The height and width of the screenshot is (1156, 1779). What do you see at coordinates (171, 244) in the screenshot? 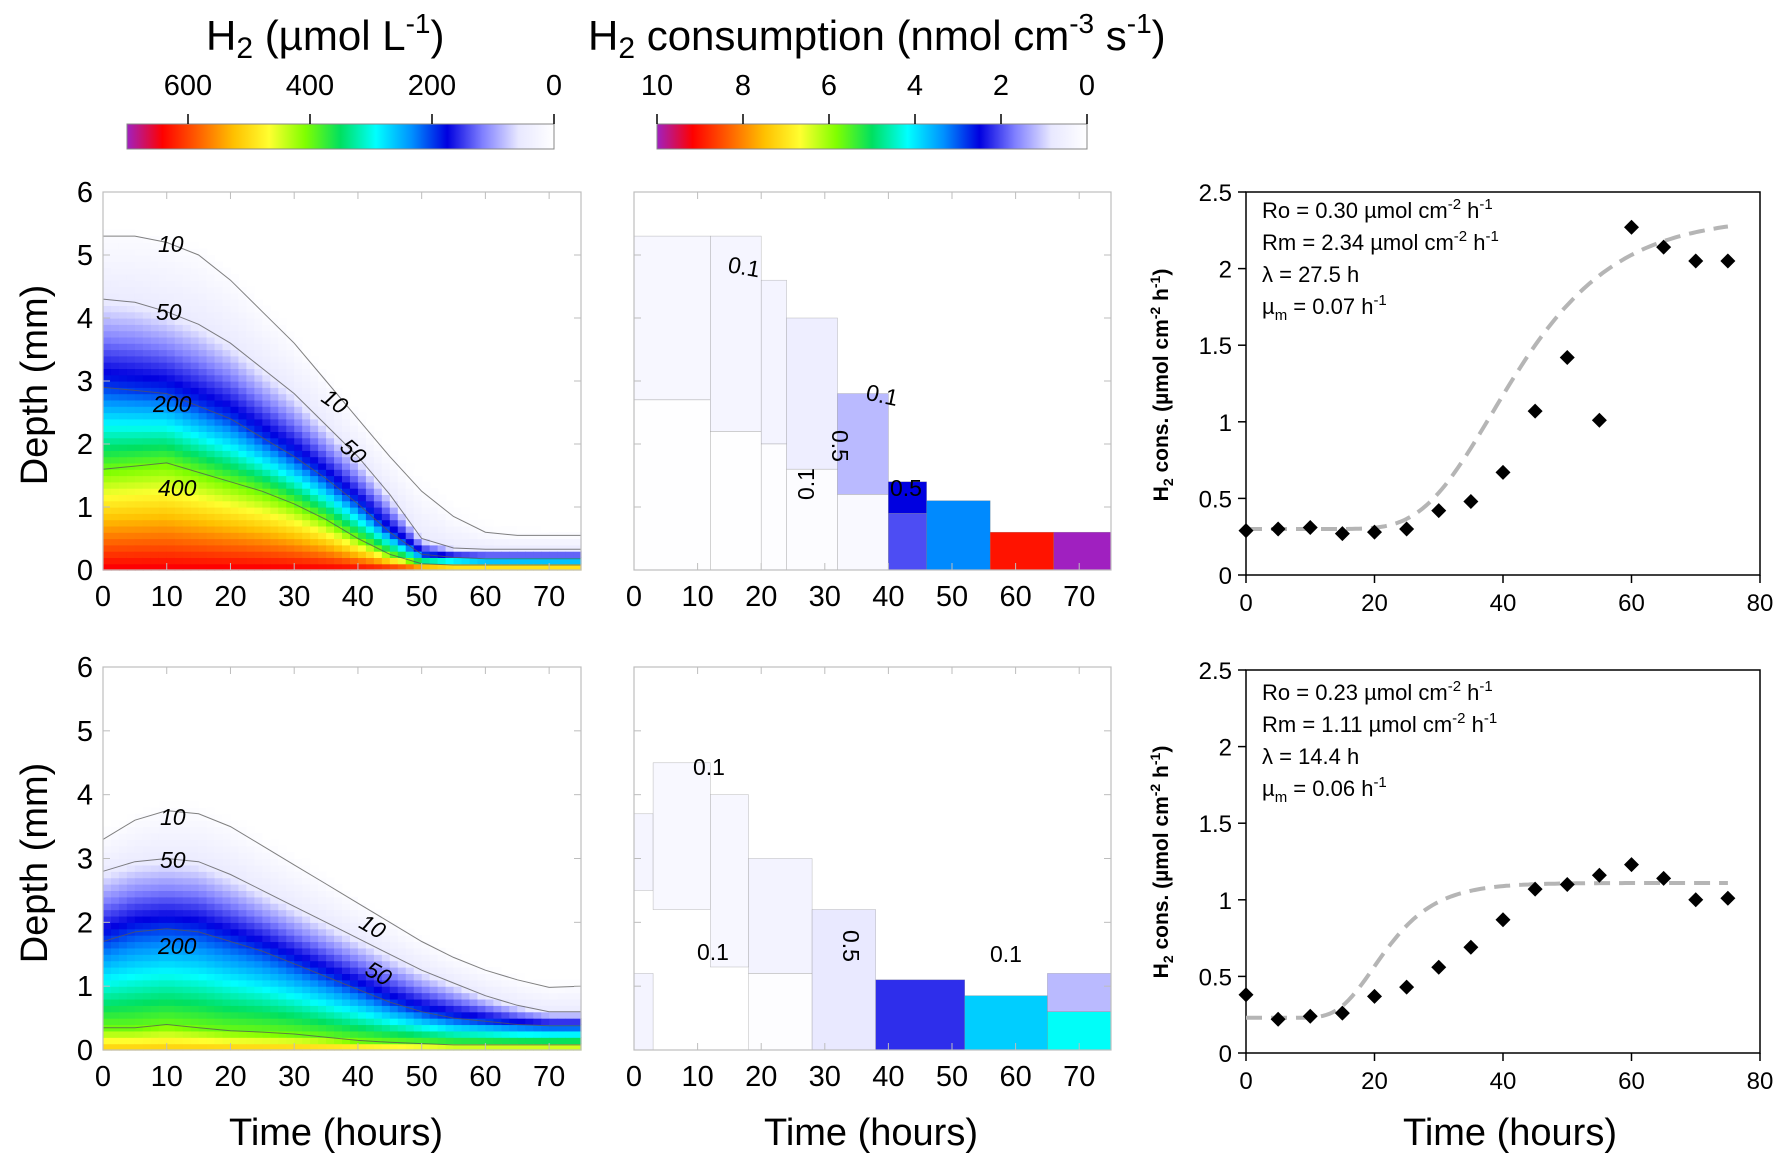
I see `contour-label: 10` at bounding box center [171, 244].